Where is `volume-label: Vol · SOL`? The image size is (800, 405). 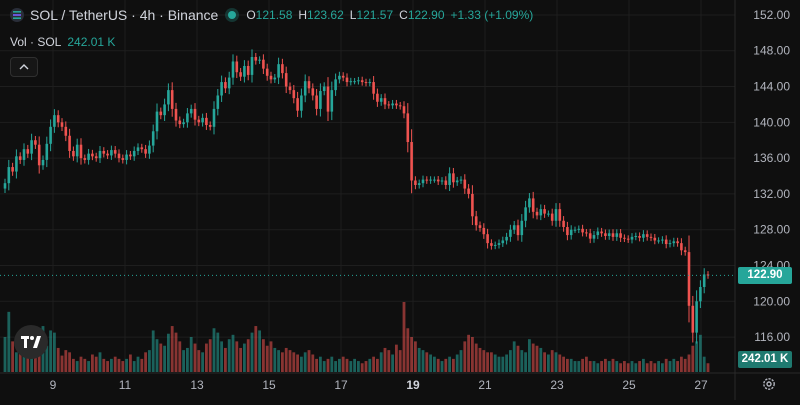
volume-label: Vol · SOL is located at coordinates (35, 42).